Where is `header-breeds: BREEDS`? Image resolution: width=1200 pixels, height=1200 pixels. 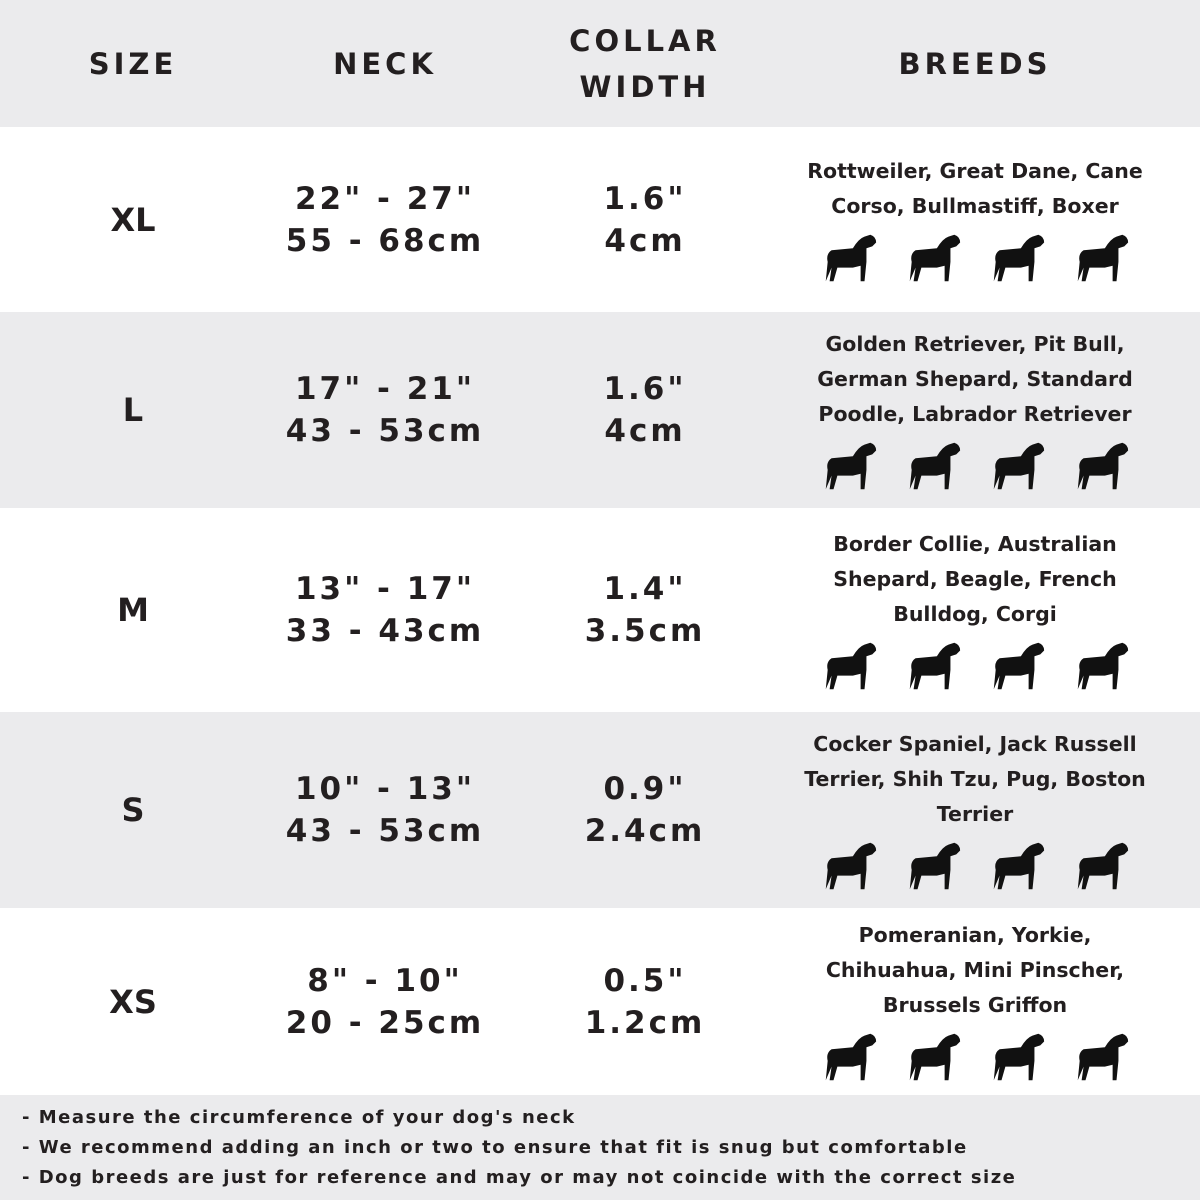 header-breeds: BREEDS is located at coordinates (975, 63).